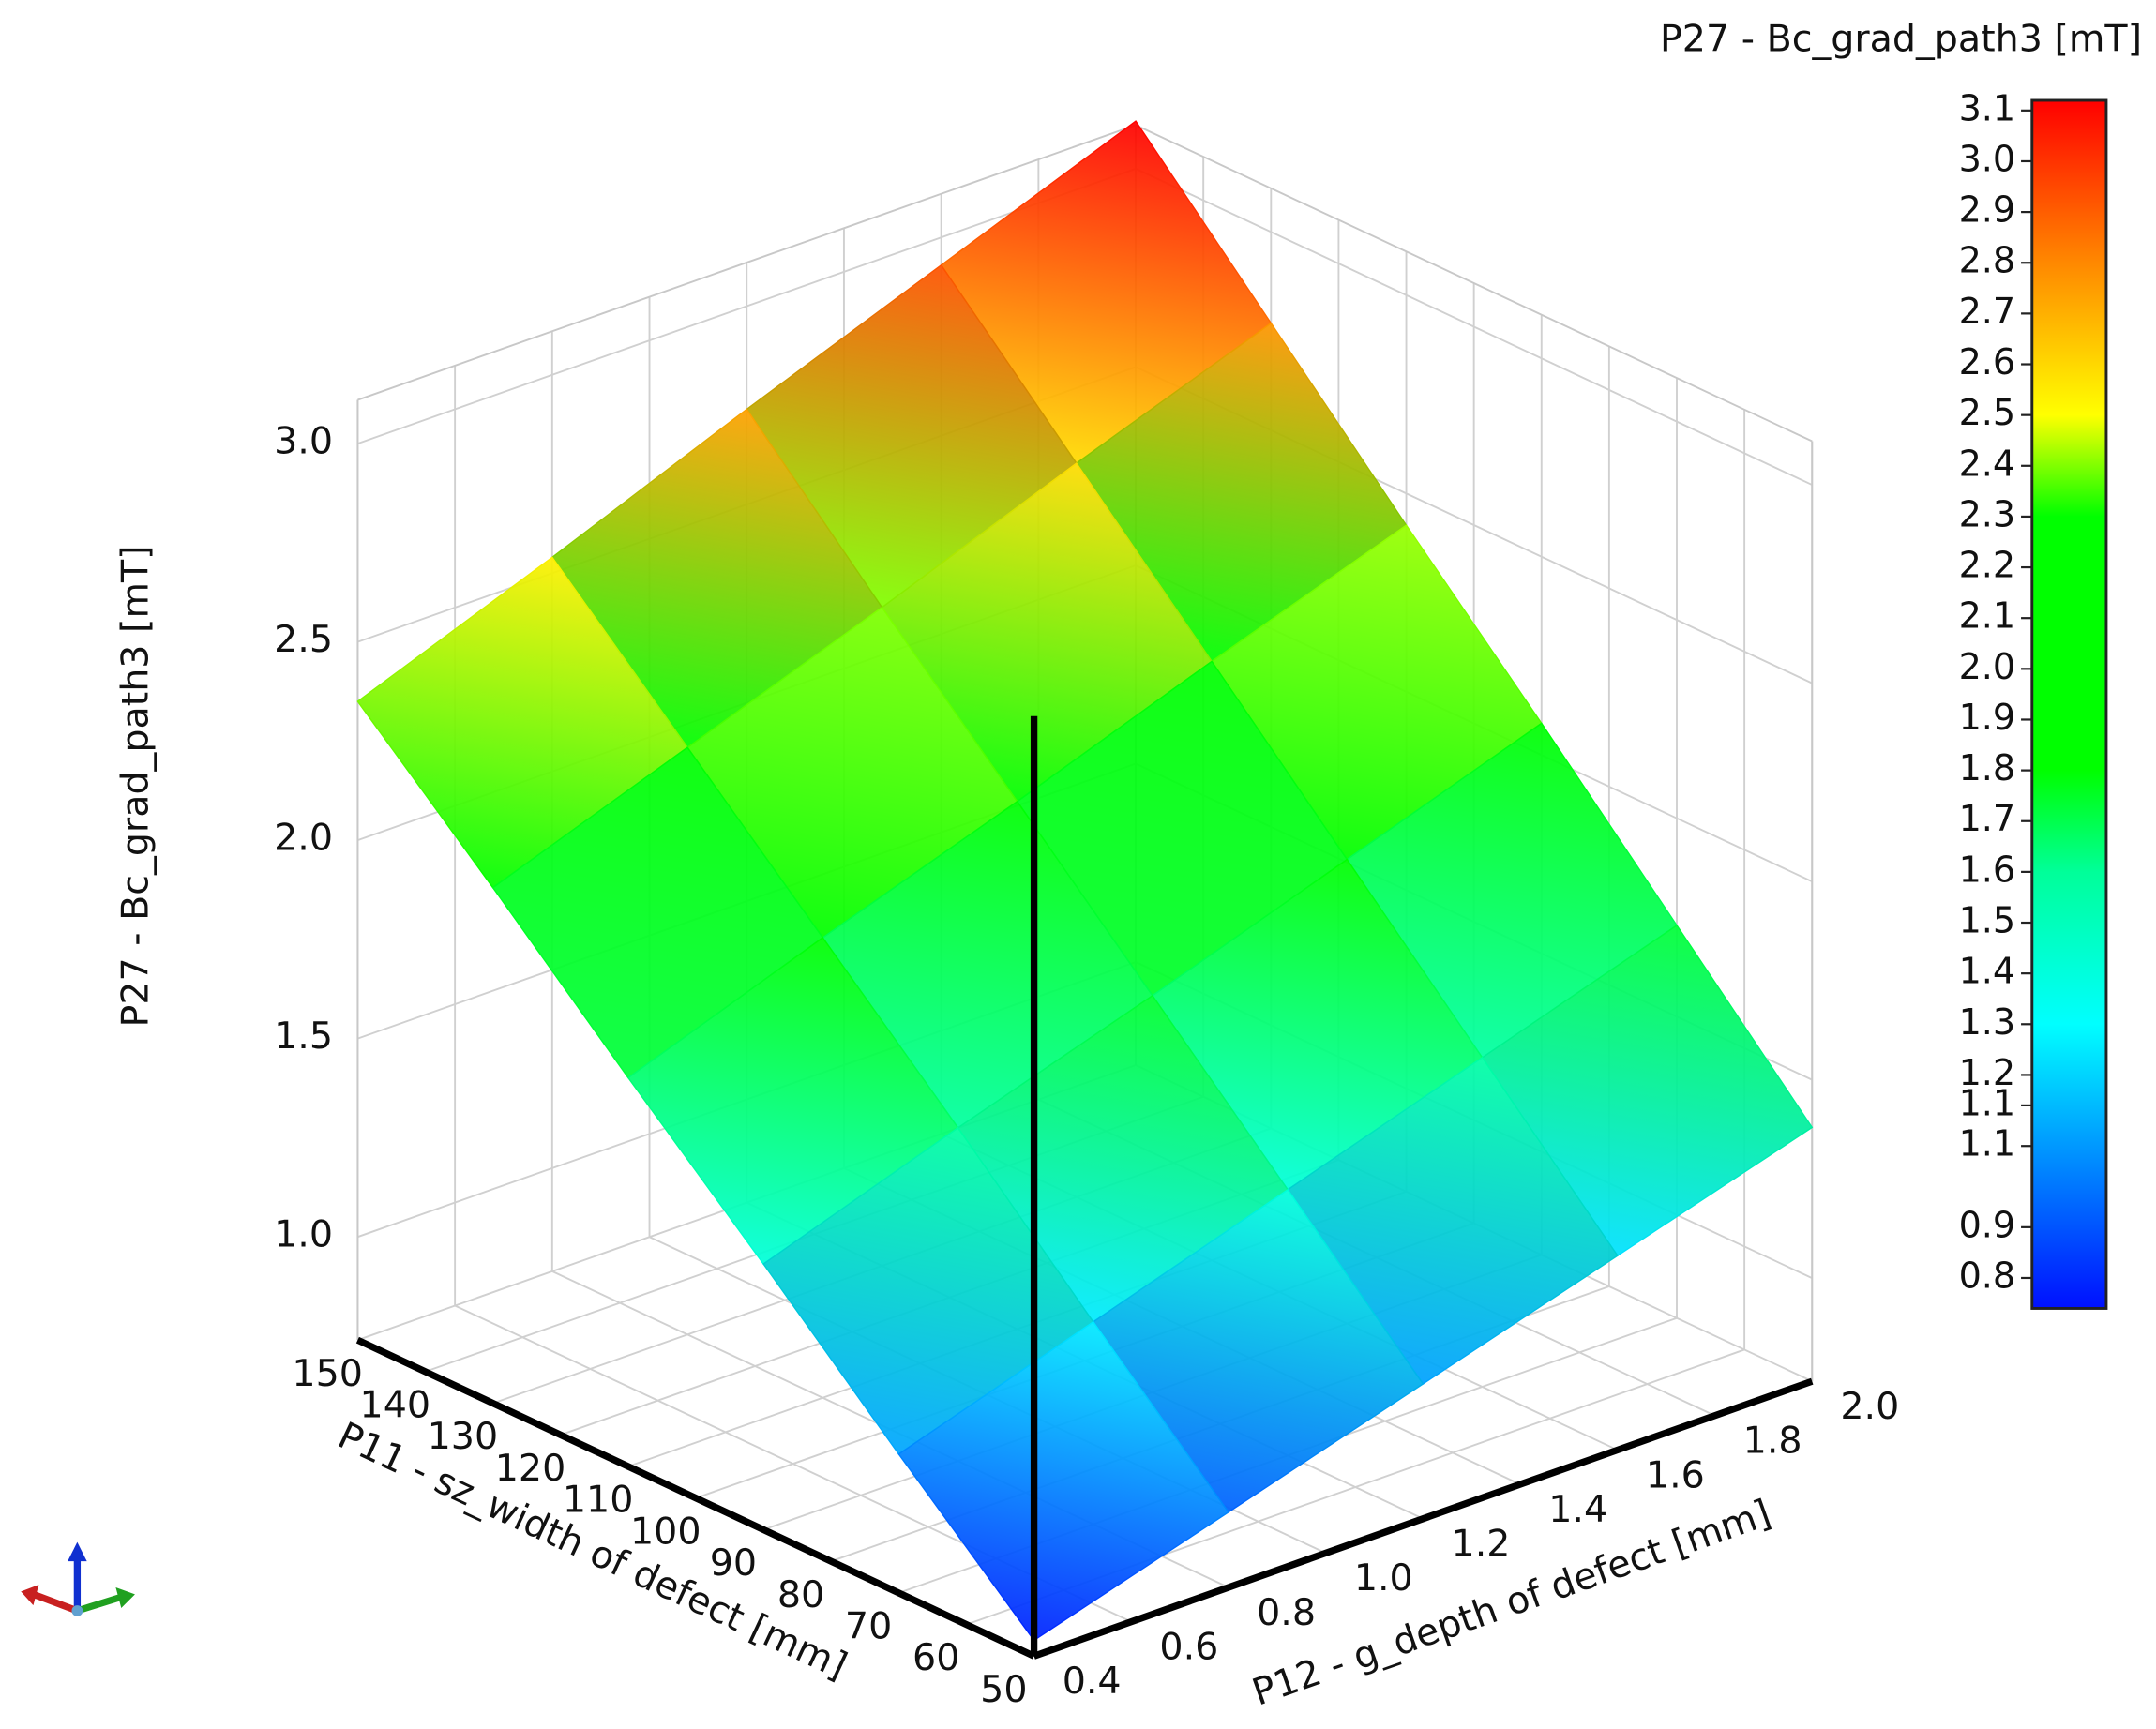  I want to click on triad-y, so click(99, 1604).